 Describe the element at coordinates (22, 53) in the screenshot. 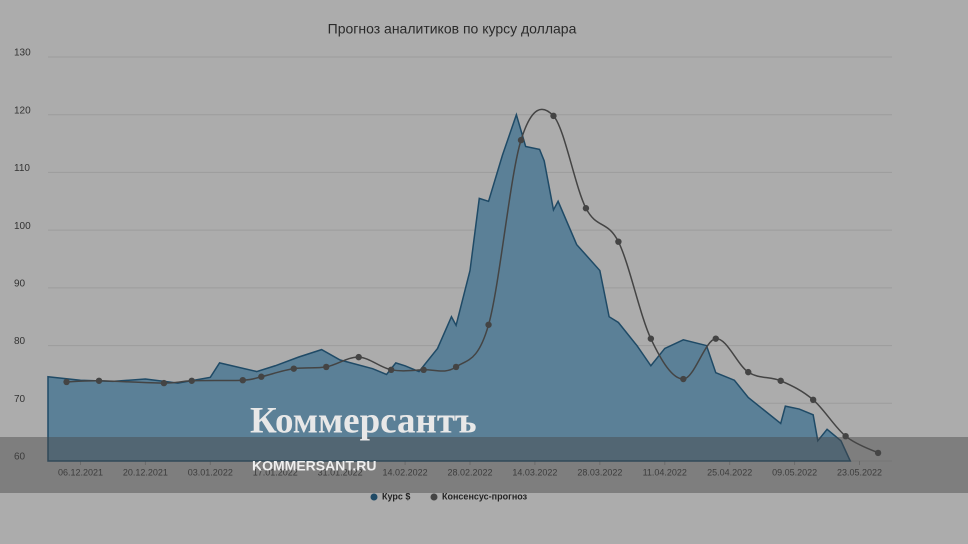

I see `y-tick-label: 130` at that location.